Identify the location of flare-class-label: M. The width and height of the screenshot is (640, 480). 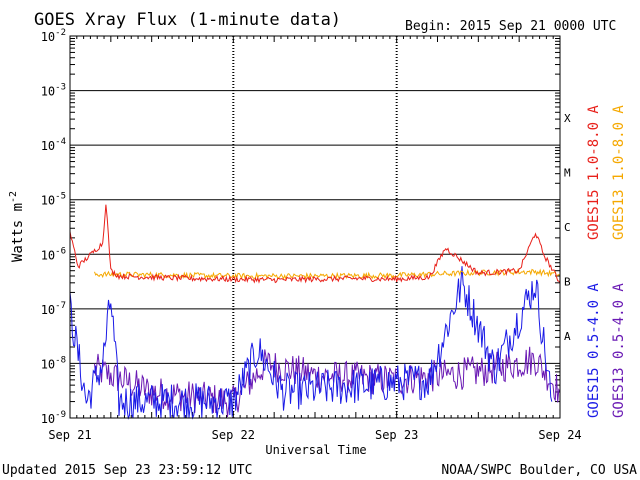
(567, 172).